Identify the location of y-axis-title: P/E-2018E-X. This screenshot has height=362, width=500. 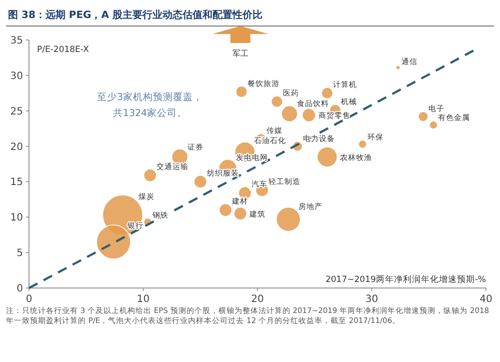
(63, 50).